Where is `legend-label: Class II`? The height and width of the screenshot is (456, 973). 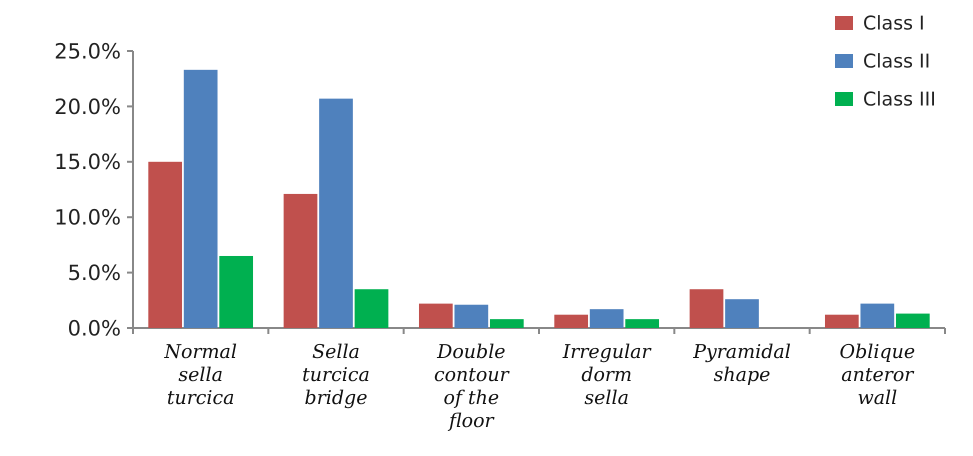 legend-label: Class II is located at coordinates (896, 61).